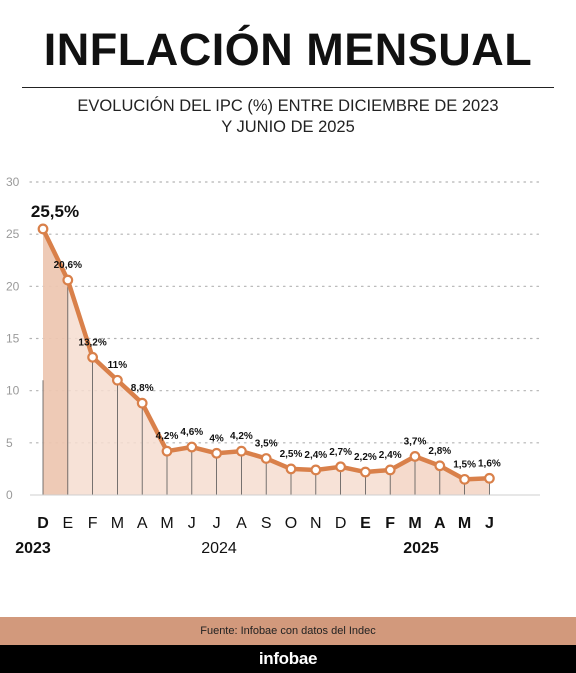 Image resolution: width=576 pixels, height=673 pixels. I want to click on data-label: 11%, so click(118, 365).